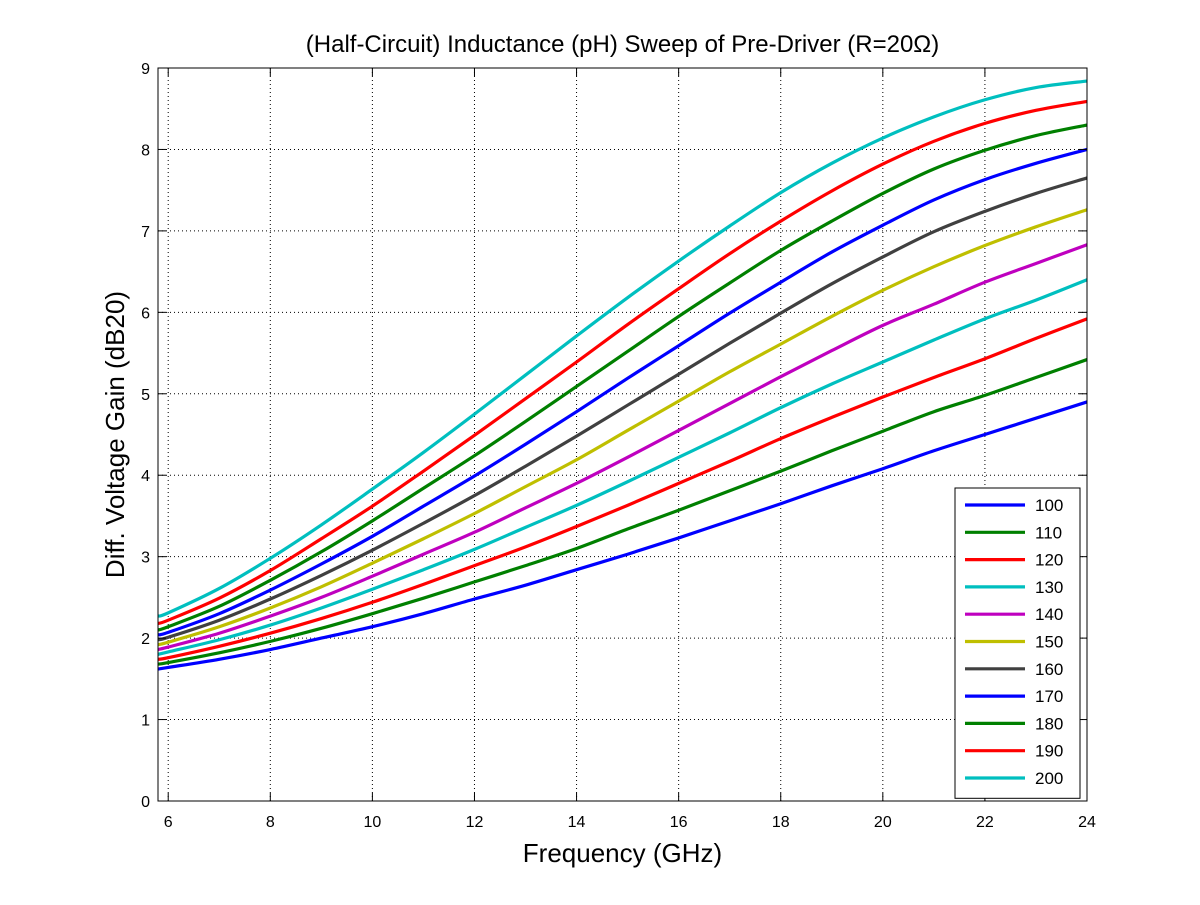  What do you see at coordinates (1049, 614) in the screenshot?
I see `legend-label-140: 140` at bounding box center [1049, 614].